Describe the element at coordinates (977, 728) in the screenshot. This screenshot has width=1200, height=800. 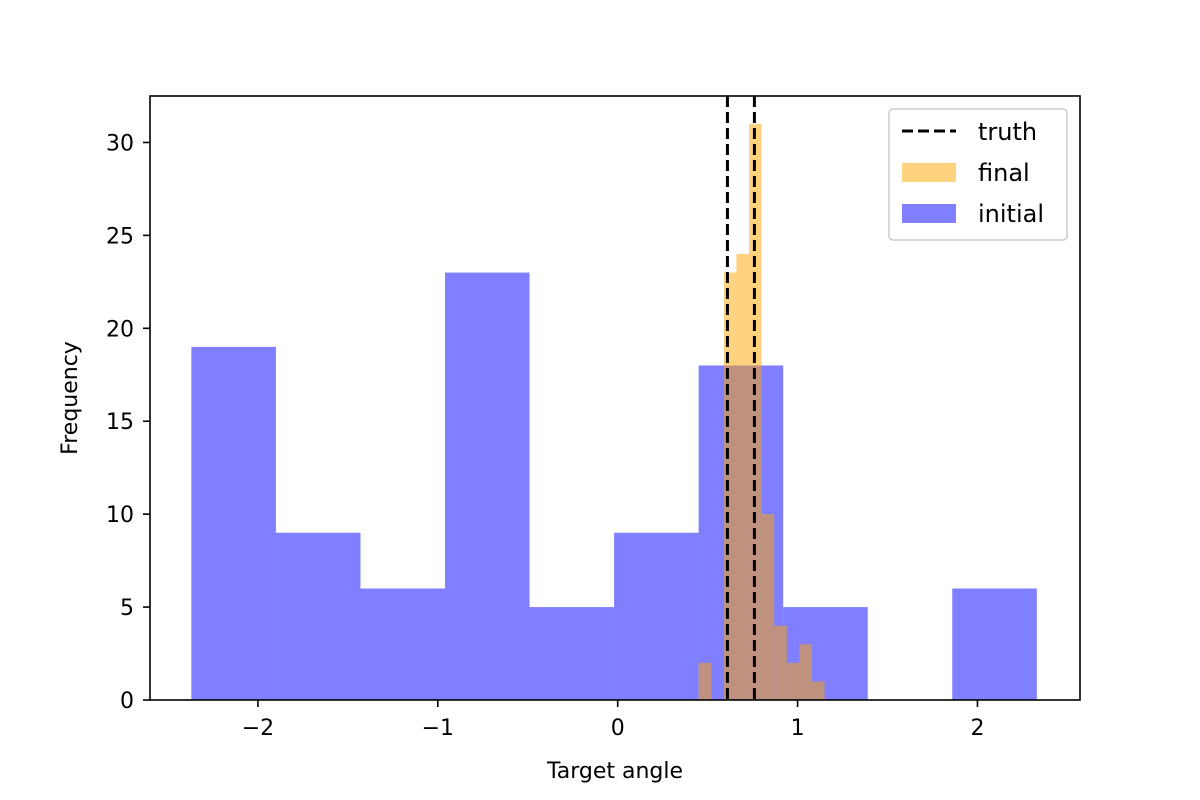
I see `x-tick-label: 2` at that location.